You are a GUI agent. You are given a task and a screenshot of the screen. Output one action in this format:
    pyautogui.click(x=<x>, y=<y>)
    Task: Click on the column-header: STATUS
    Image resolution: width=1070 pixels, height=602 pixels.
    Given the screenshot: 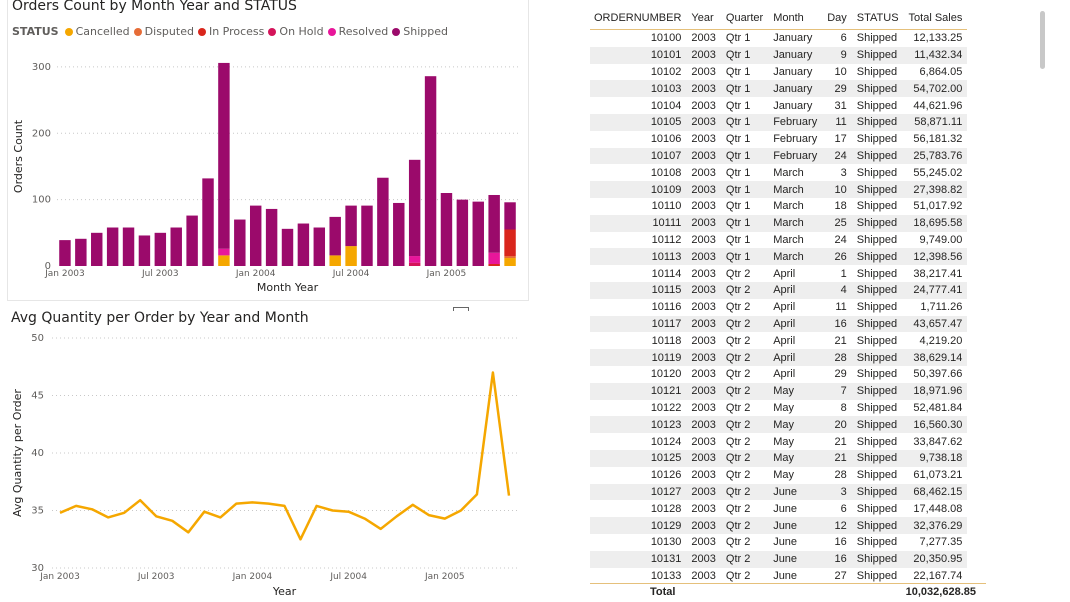 What is the action you would take?
    pyautogui.click(x=877, y=19)
    